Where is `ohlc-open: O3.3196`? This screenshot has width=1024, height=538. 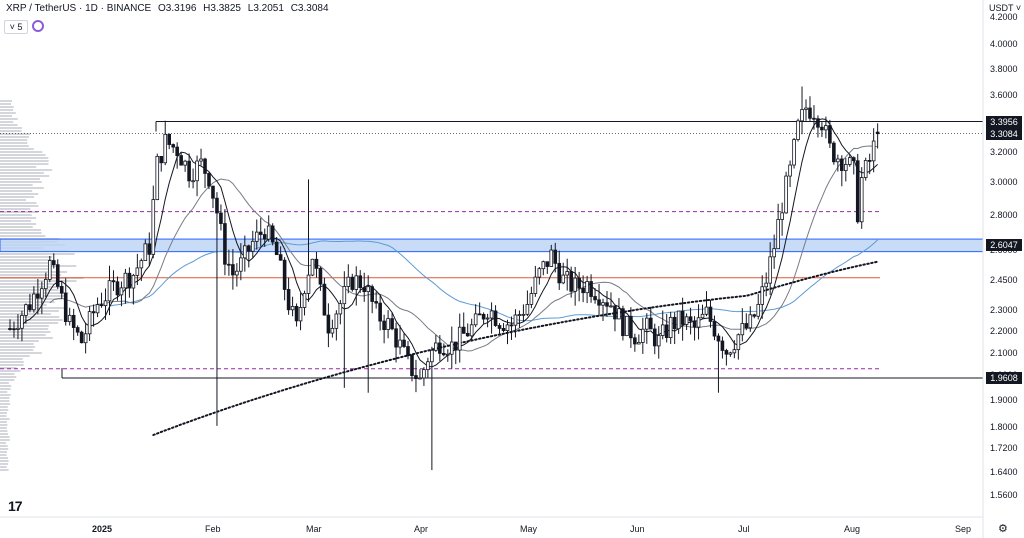 ohlc-open: O3.3196 is located at coordinates (177, 8).